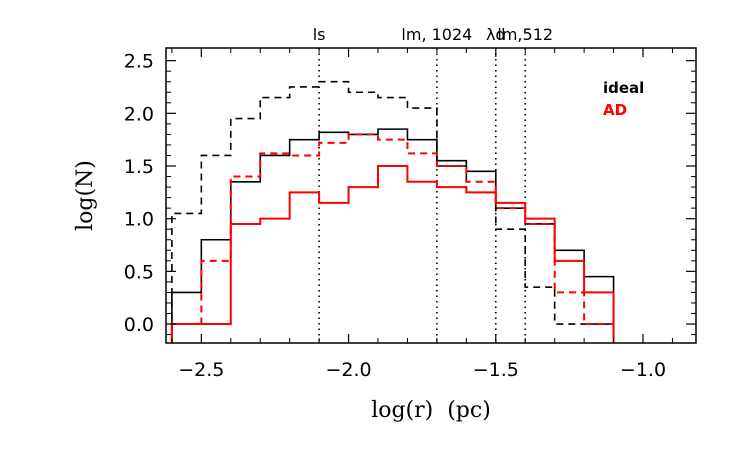  Describe the element at coordinates (496, 34) in the screenshot. I see `marker-label: λd` at that location.